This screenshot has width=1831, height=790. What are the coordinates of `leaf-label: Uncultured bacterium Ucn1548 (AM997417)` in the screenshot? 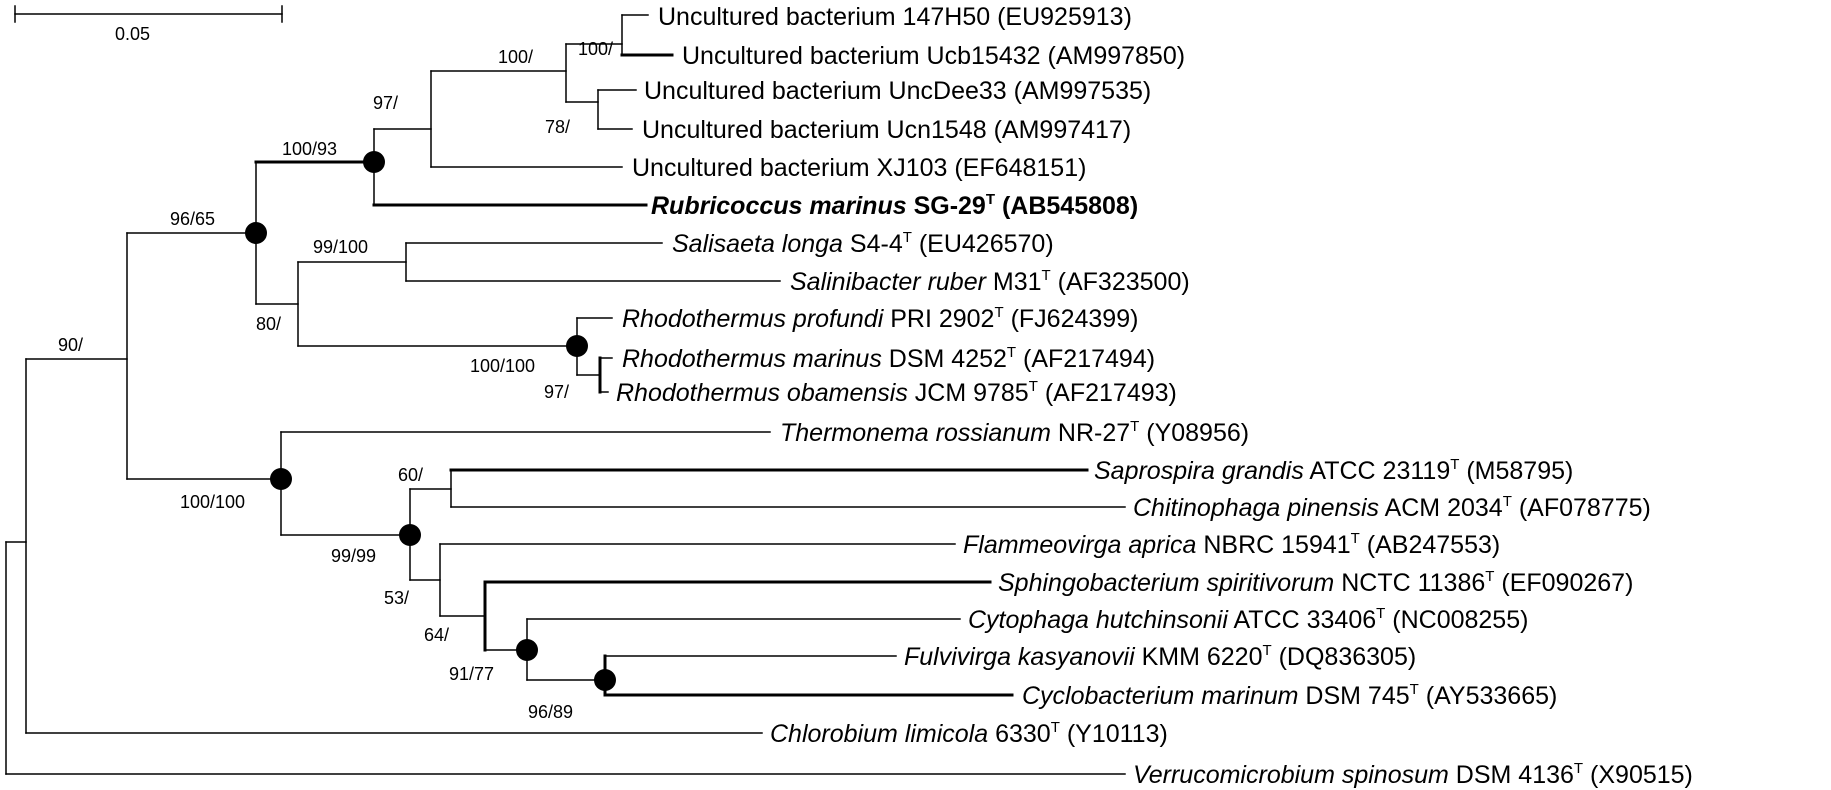 It's located at (886, 130).